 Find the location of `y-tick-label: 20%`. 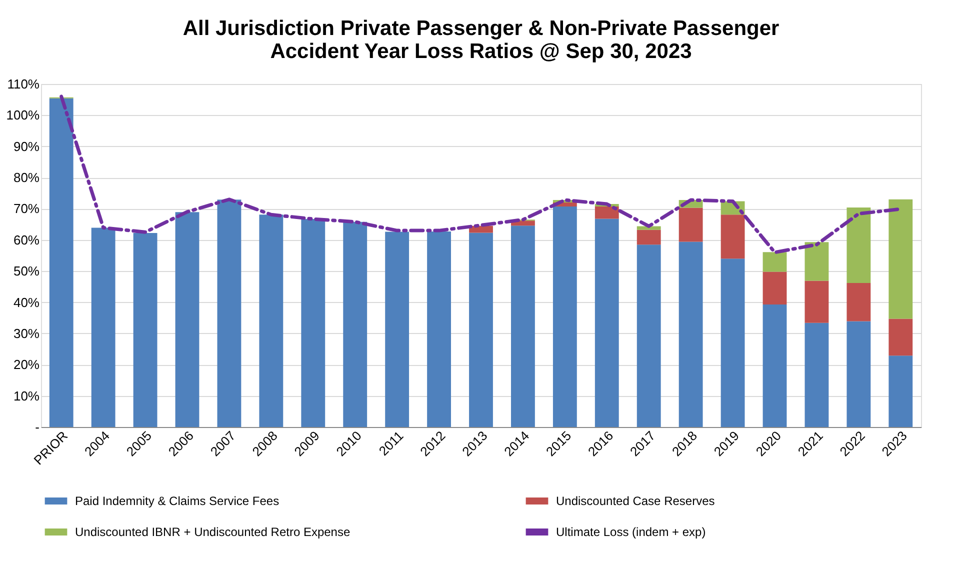

y-tick-label: 20% is located at coordinates (26, 364).